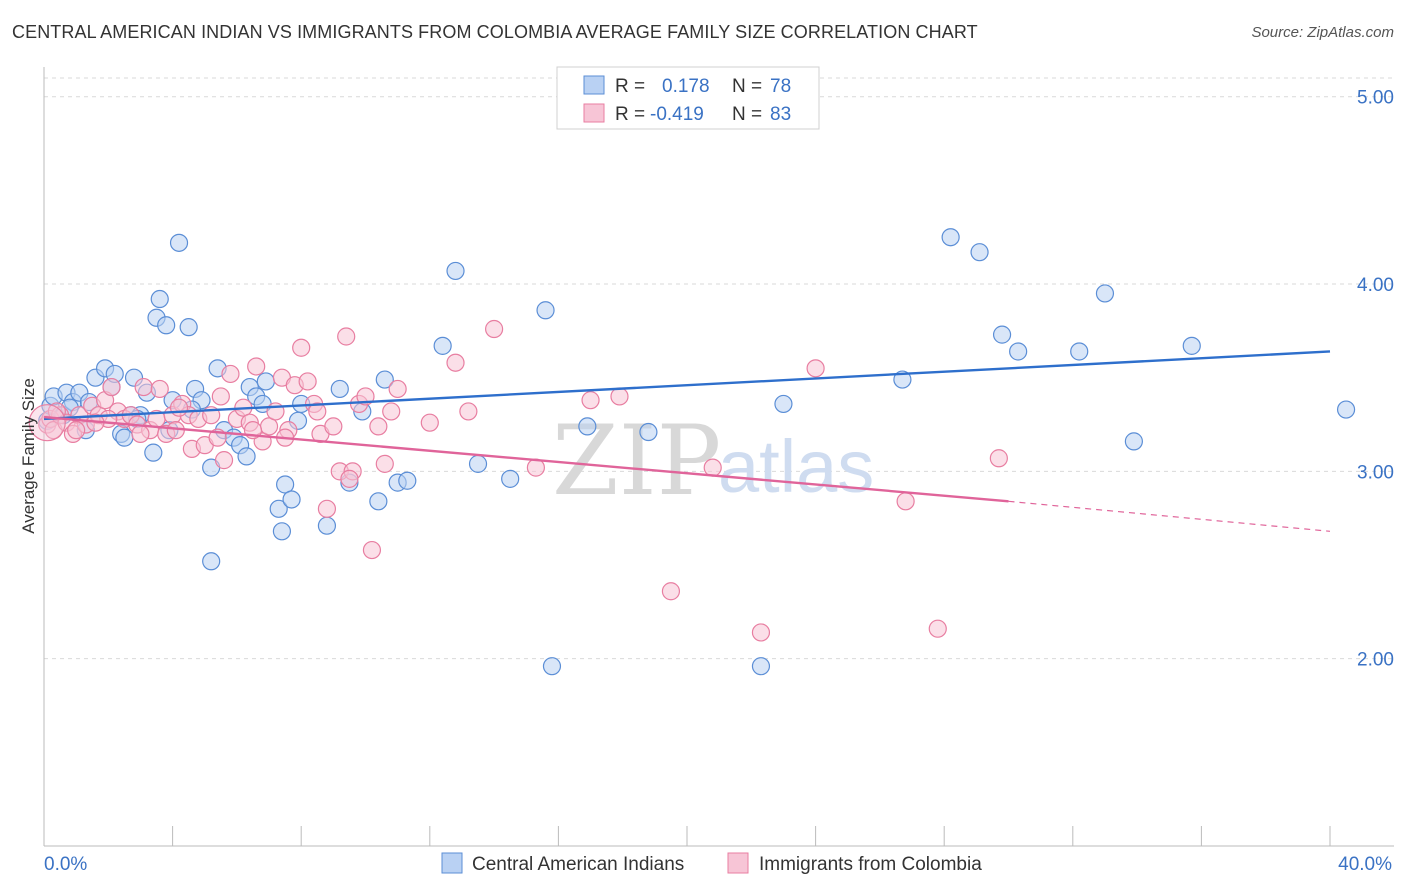 The width and height of the screenshot is (1406, 892). What do you see at coordinates (738, 863) in the screenshot?
I see `bottom-legend-swatch-pink` at bounding box center [738, 863].